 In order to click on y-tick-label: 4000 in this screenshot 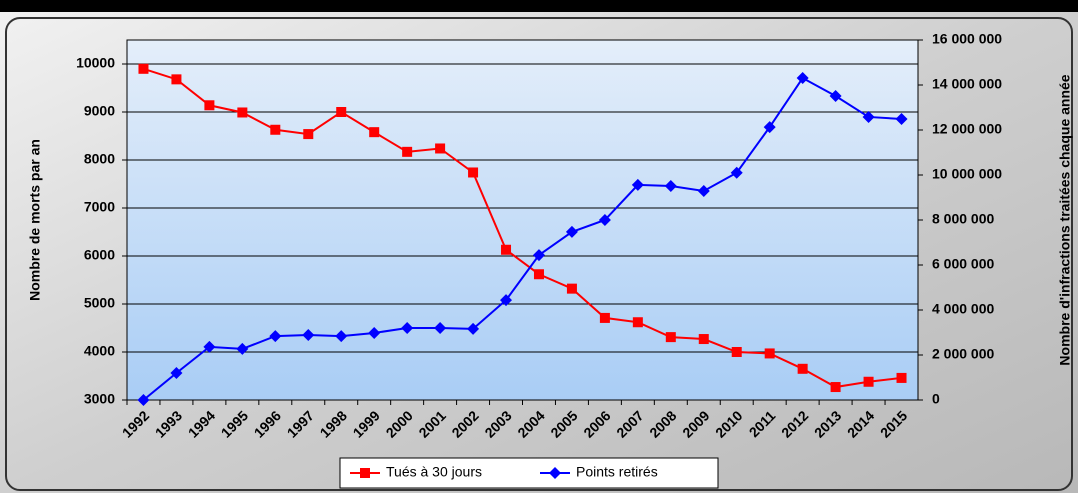, I will do `click(99, 351)`.